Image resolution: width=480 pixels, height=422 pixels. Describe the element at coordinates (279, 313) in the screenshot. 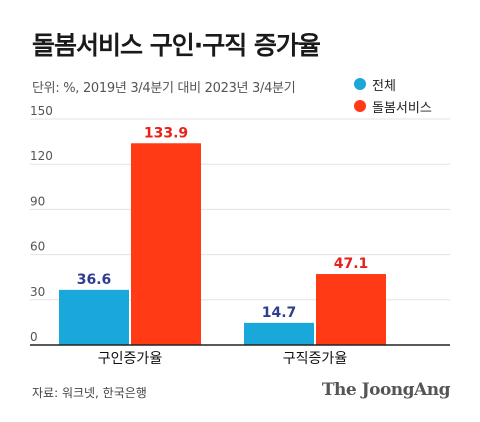

I see `data-label: 14.7` at that location.